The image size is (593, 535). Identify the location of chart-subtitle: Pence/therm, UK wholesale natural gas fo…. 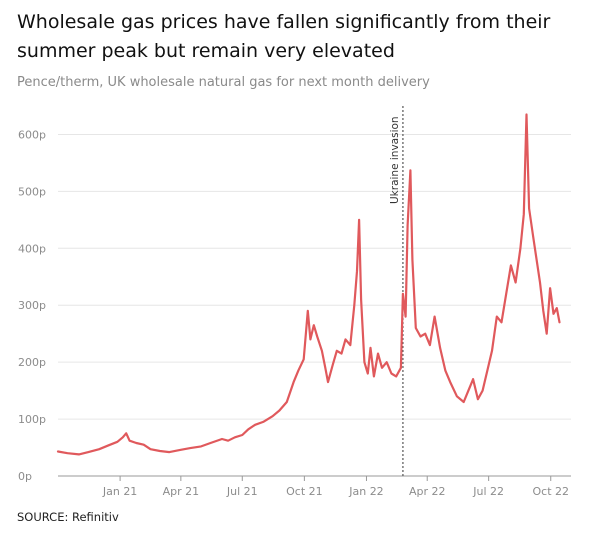
(223, 82).